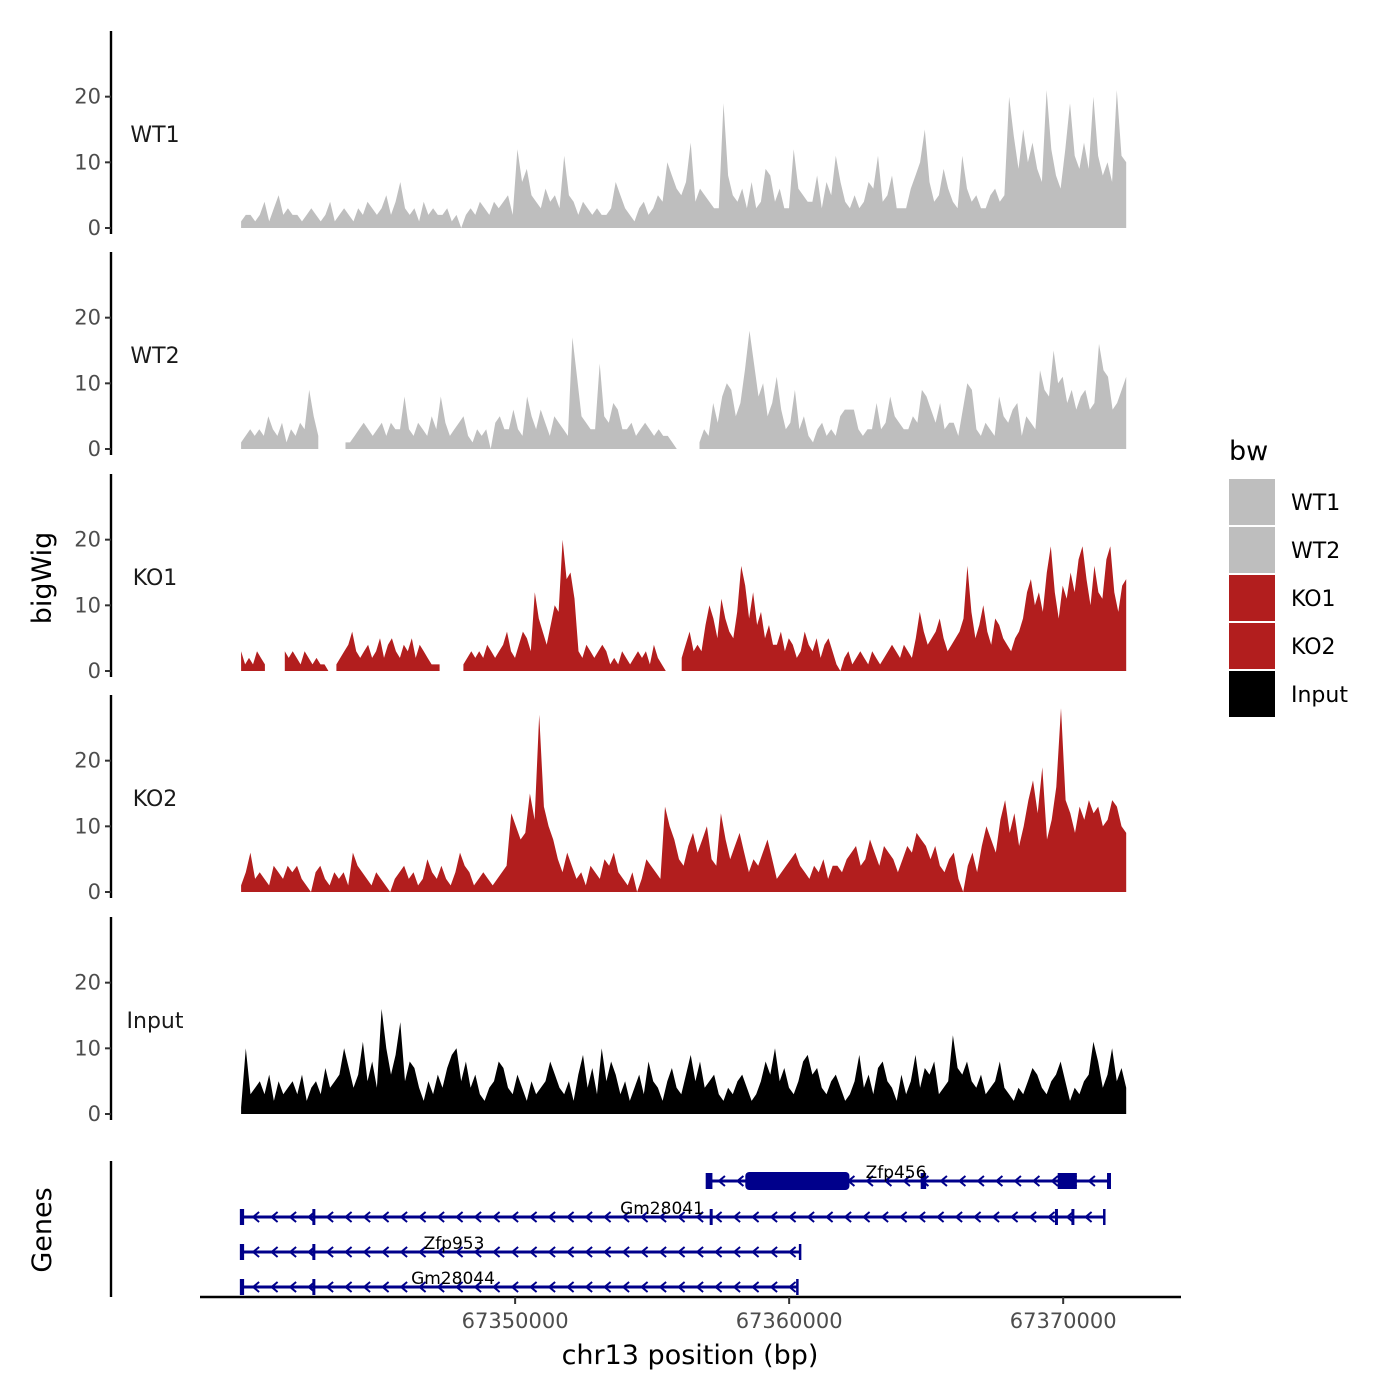 Image resolution: width=1400 pixels, height=1400 pixels. What do you see at coordinates (789, 1321) in the screenshot?
I see `x-tick-label: 67360000` at bounding box center [789, 1321].